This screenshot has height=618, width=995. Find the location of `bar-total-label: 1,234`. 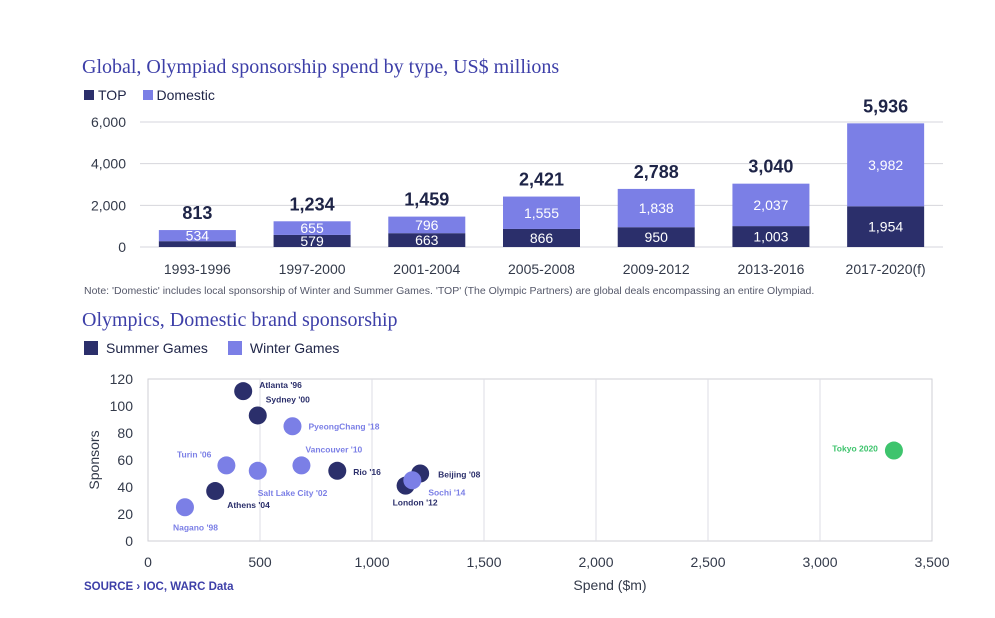

bar-total-label: 1,234 is located at coordinates (312, 204).